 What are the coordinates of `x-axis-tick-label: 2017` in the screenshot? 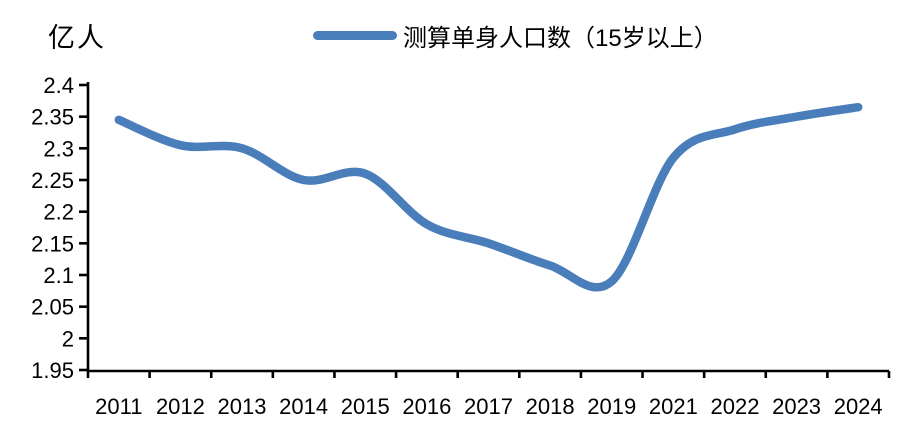 It's located at (488, 406).